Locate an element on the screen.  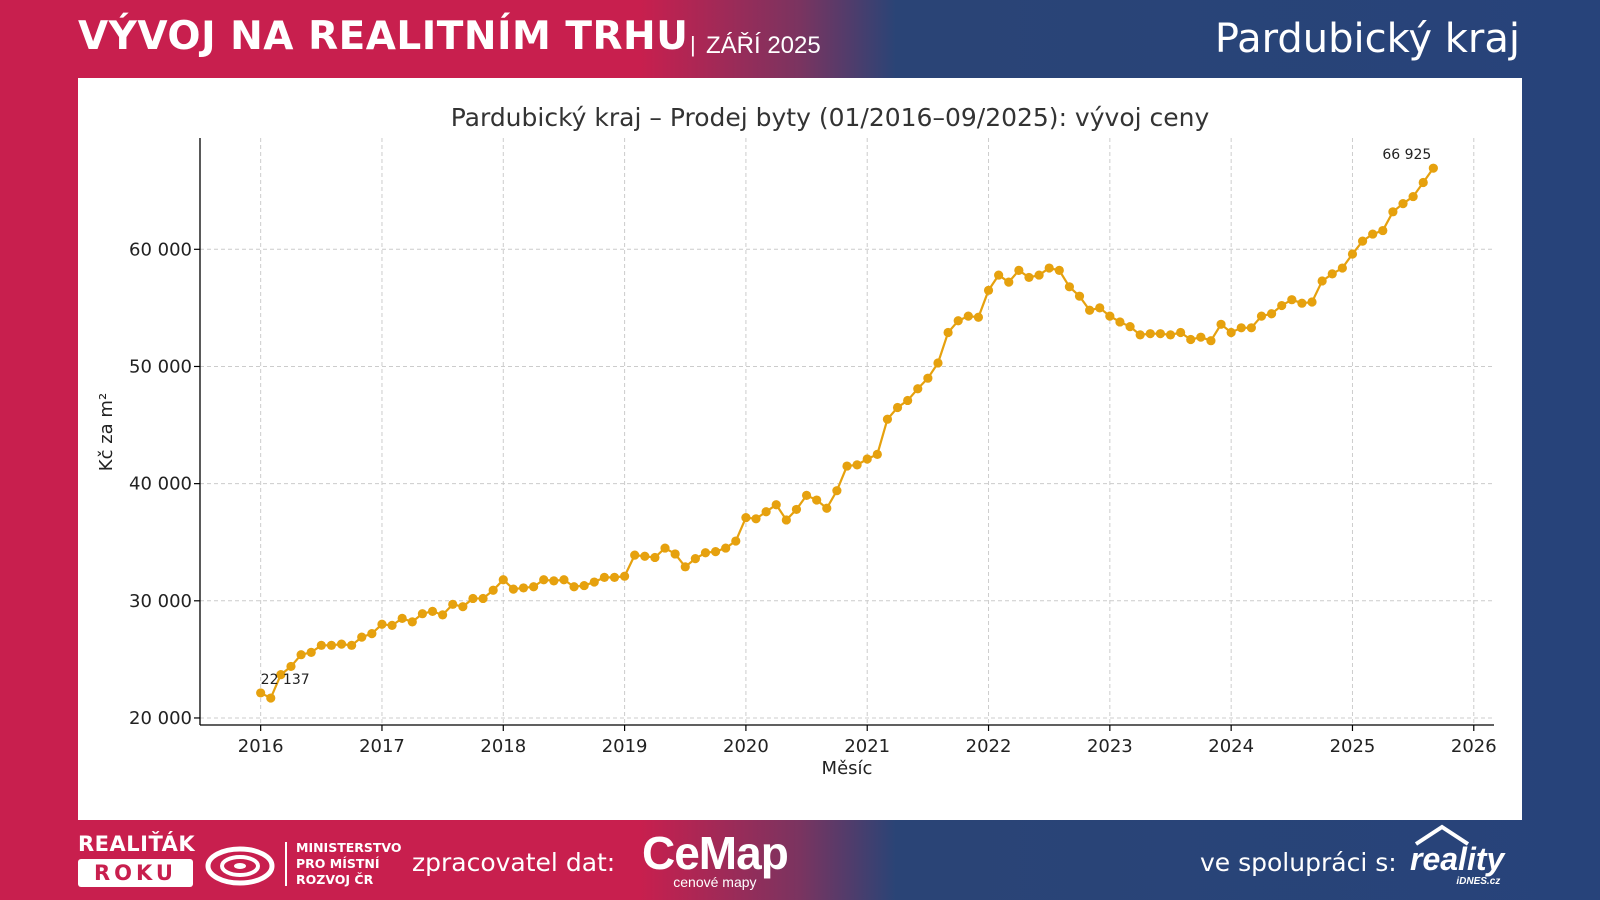
y-axis-label: Kč za m² is located at coordinates (106, 432).